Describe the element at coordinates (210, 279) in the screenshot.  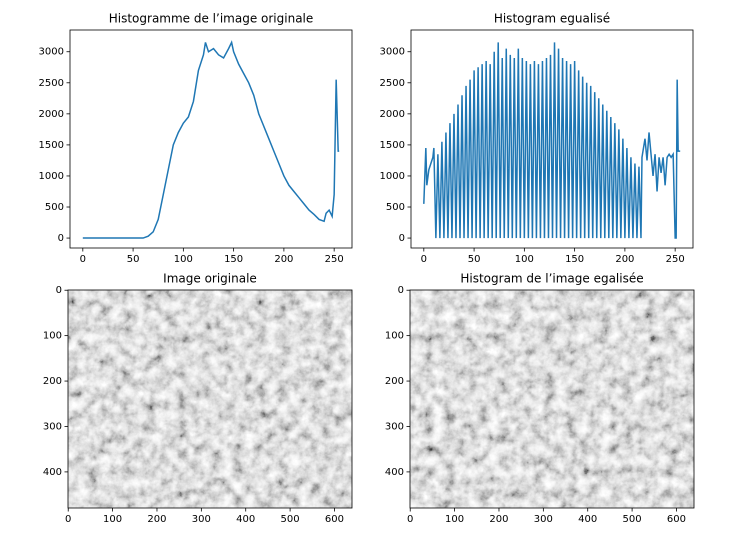
I see `subplot-title: Image originale` at that location.